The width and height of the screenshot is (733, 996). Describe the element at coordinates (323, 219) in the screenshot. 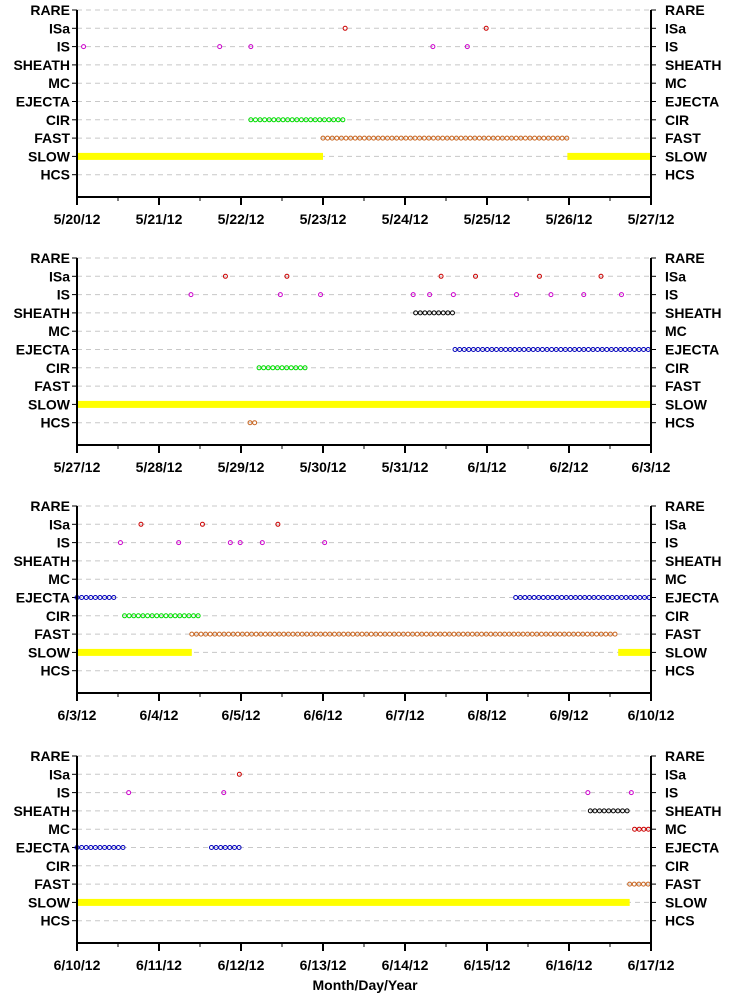

I see `x-tick-label: 5/23/12` at that location.